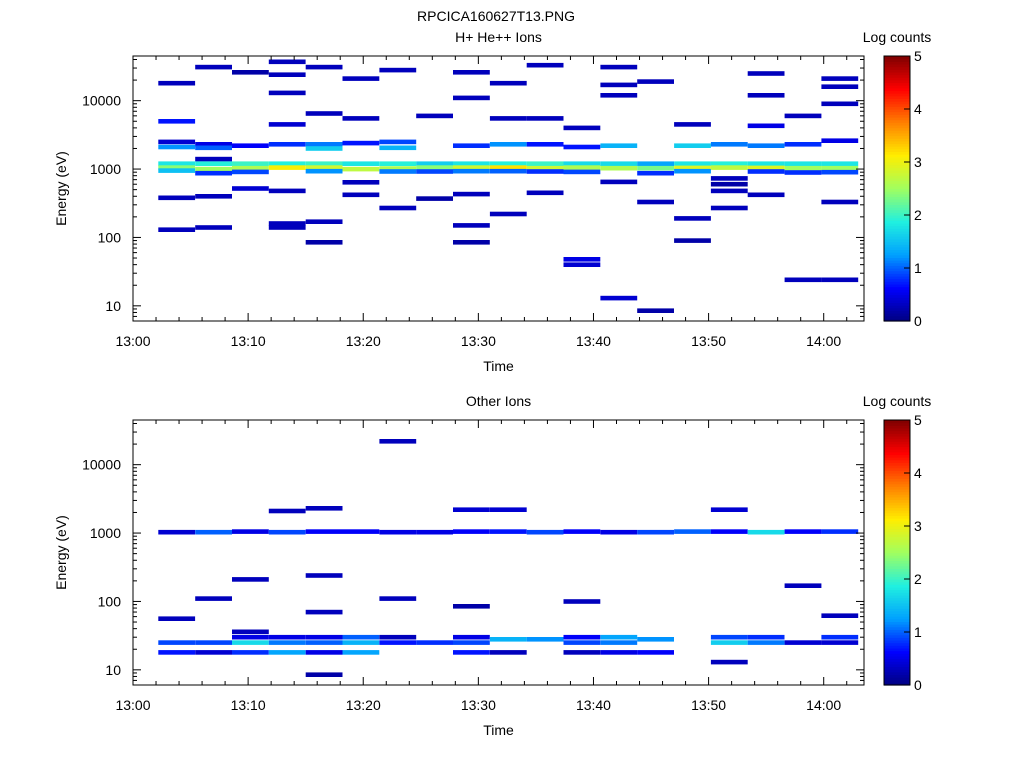  What do you see at coordinates (132, 341) in the screenshot?
I see `x-tick-label: 13:00` at bounding box center [132, 341].